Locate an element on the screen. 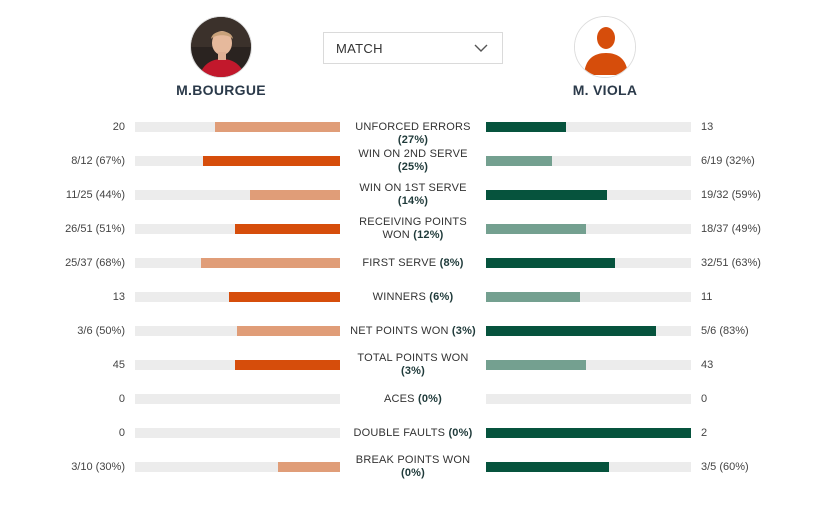 This screenshot has width=836, height=509. stat-right-value: 18/37 (49%) is located at coordinates (731, 229).